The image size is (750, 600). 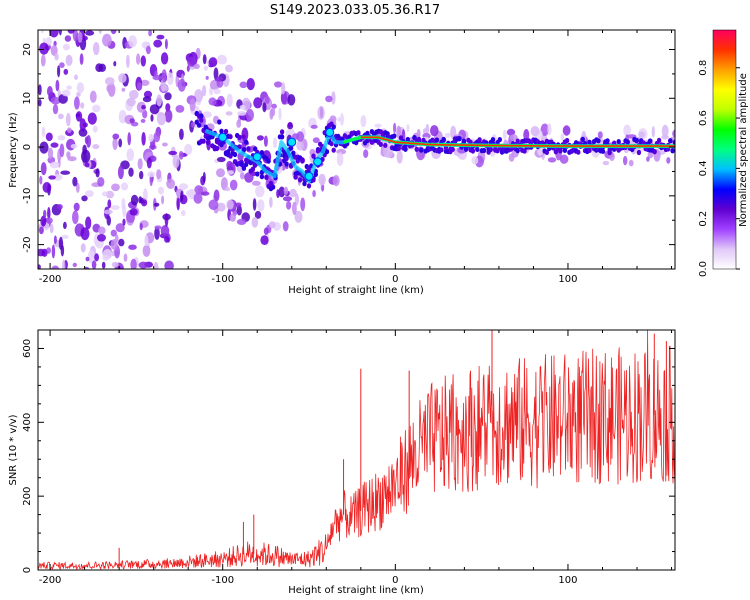 I want to click on spectrogram-y-tick-label: -10, so click(x=27, y=196).